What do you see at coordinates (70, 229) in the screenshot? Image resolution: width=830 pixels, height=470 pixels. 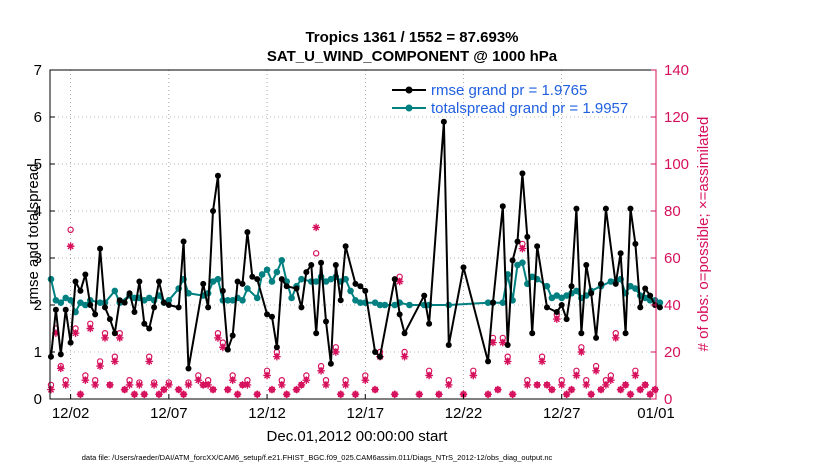 I see `obs-possible-marker` at bounding box center [70, 229].